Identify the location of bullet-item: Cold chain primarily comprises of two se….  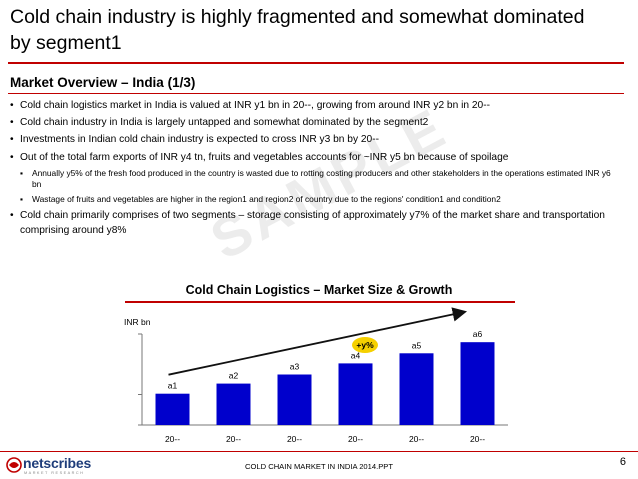
(315, 223).